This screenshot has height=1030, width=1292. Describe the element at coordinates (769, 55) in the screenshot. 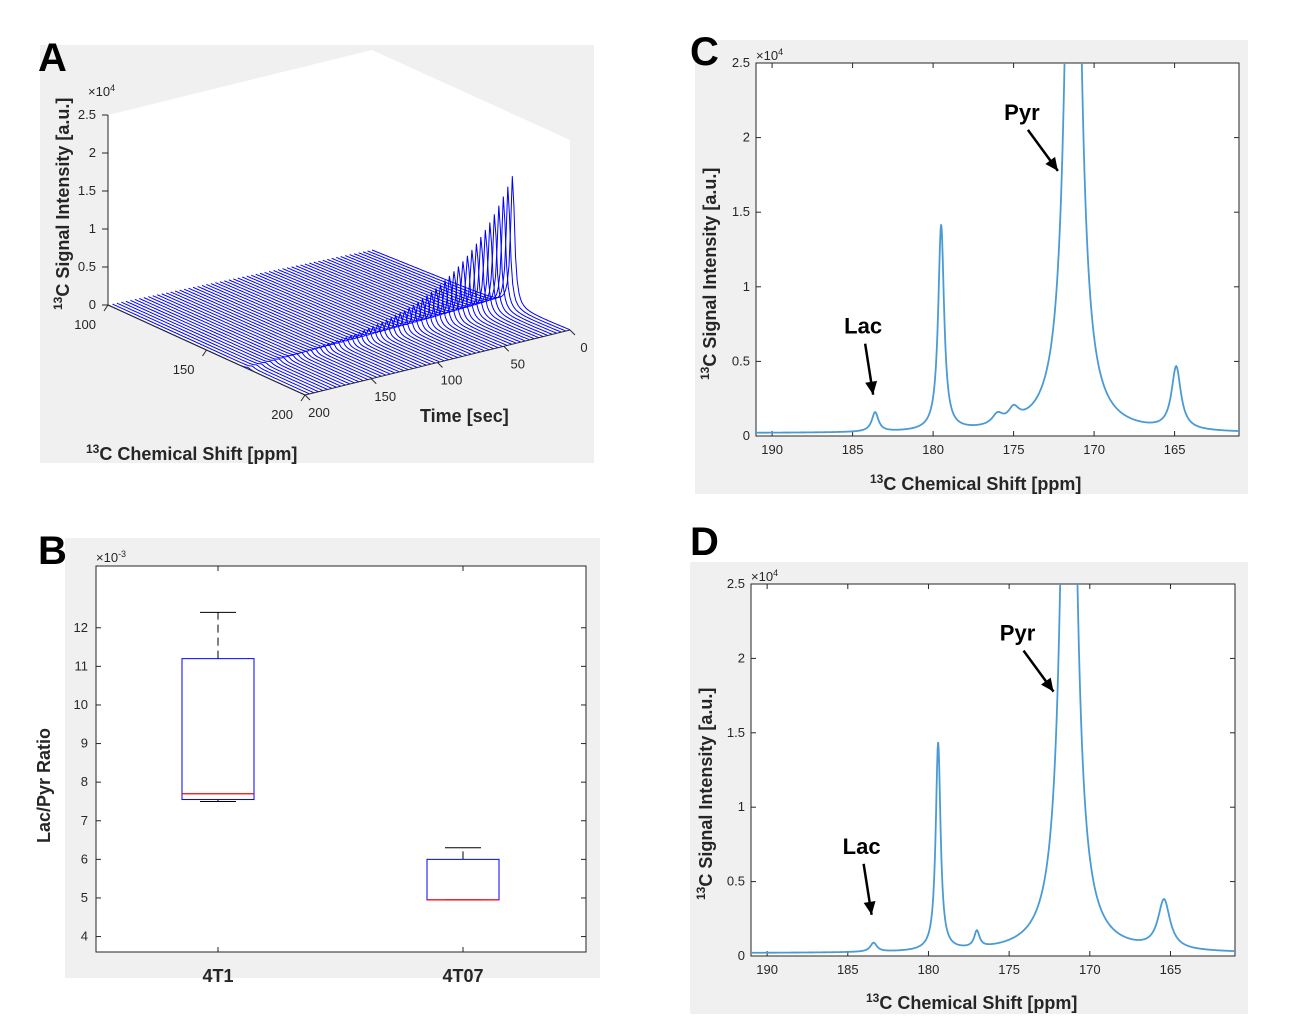

I see `chart-c-exponent: ×10⁴` at that location.